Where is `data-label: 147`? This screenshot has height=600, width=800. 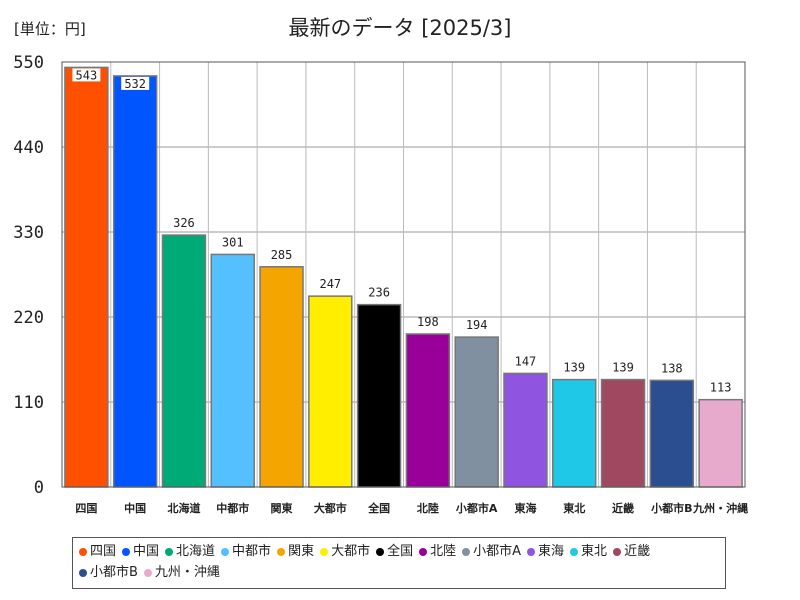
data-label: 147 is located at coordinates (526, 361).